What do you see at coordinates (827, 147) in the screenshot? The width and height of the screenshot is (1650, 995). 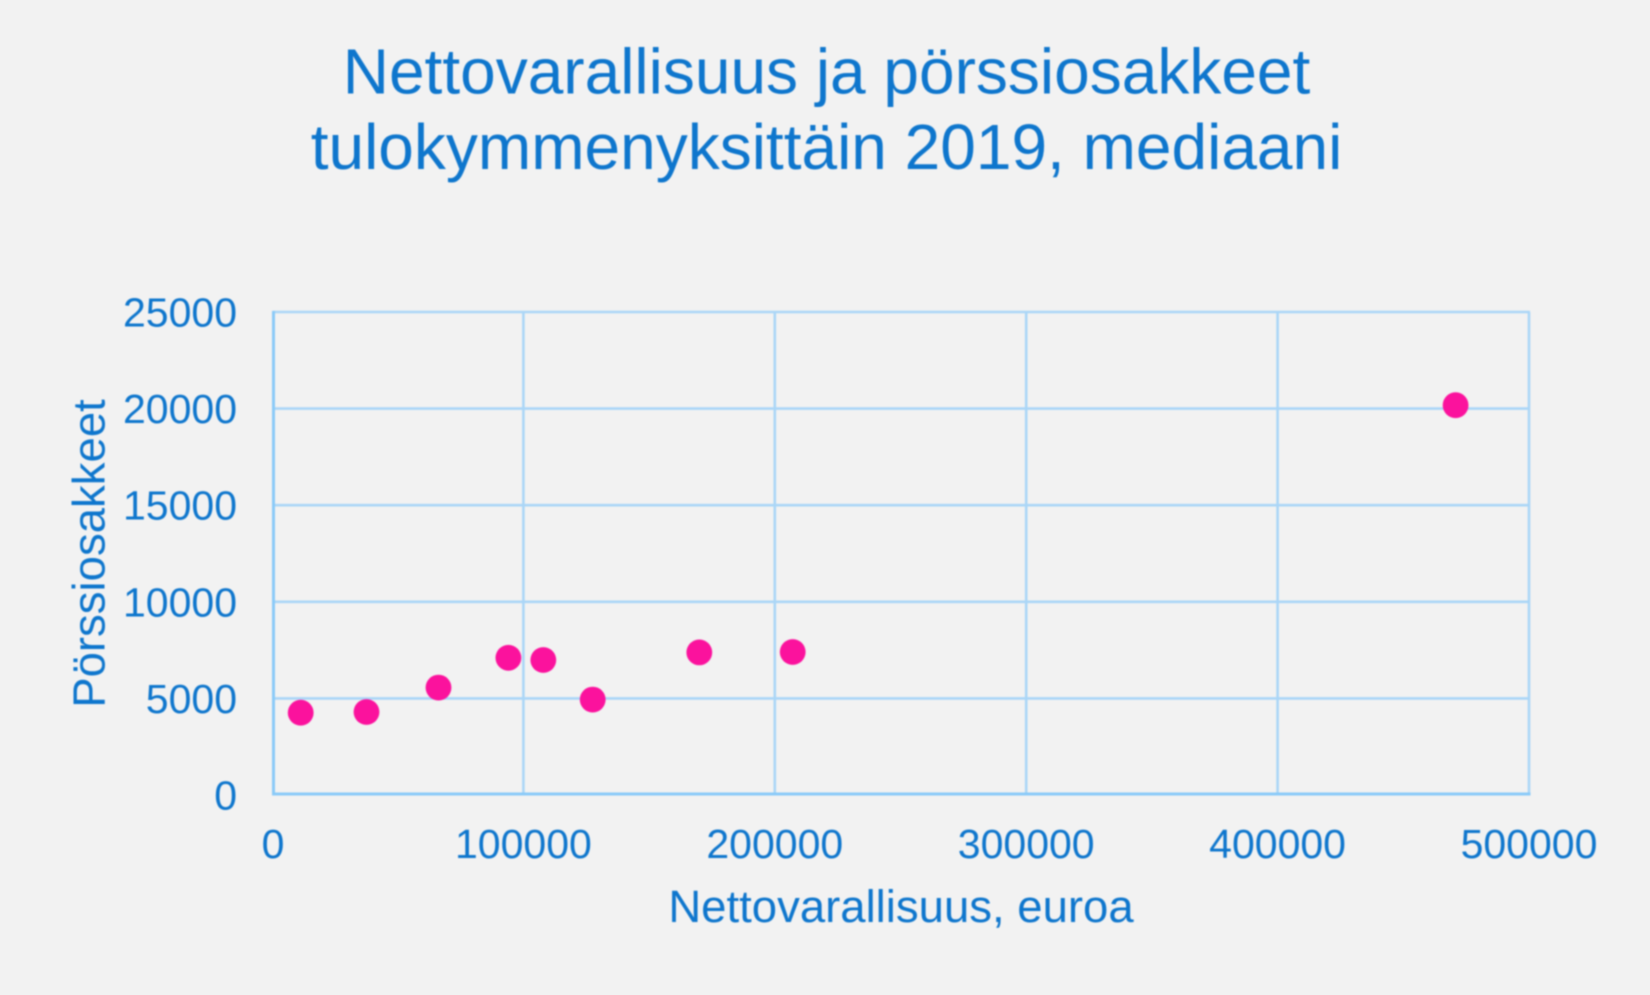 I see `svg-text:tulokymmenyksittäin 2019, medi: tulokymmenyksittäin 2019, mediaani` at bounding box center [827, 147].